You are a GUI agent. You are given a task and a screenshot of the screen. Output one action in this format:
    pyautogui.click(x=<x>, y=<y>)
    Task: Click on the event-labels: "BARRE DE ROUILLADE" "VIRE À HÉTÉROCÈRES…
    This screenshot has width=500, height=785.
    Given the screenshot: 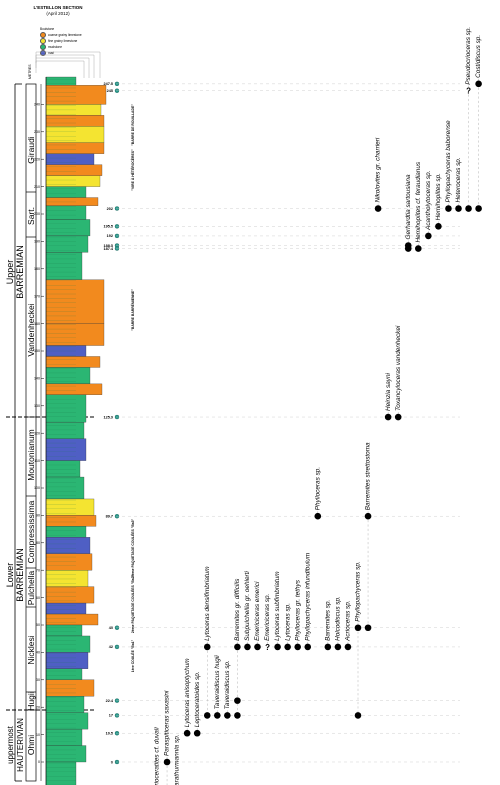 What is the action you would take?
    pyautogui.click(x=132, y=388)
    